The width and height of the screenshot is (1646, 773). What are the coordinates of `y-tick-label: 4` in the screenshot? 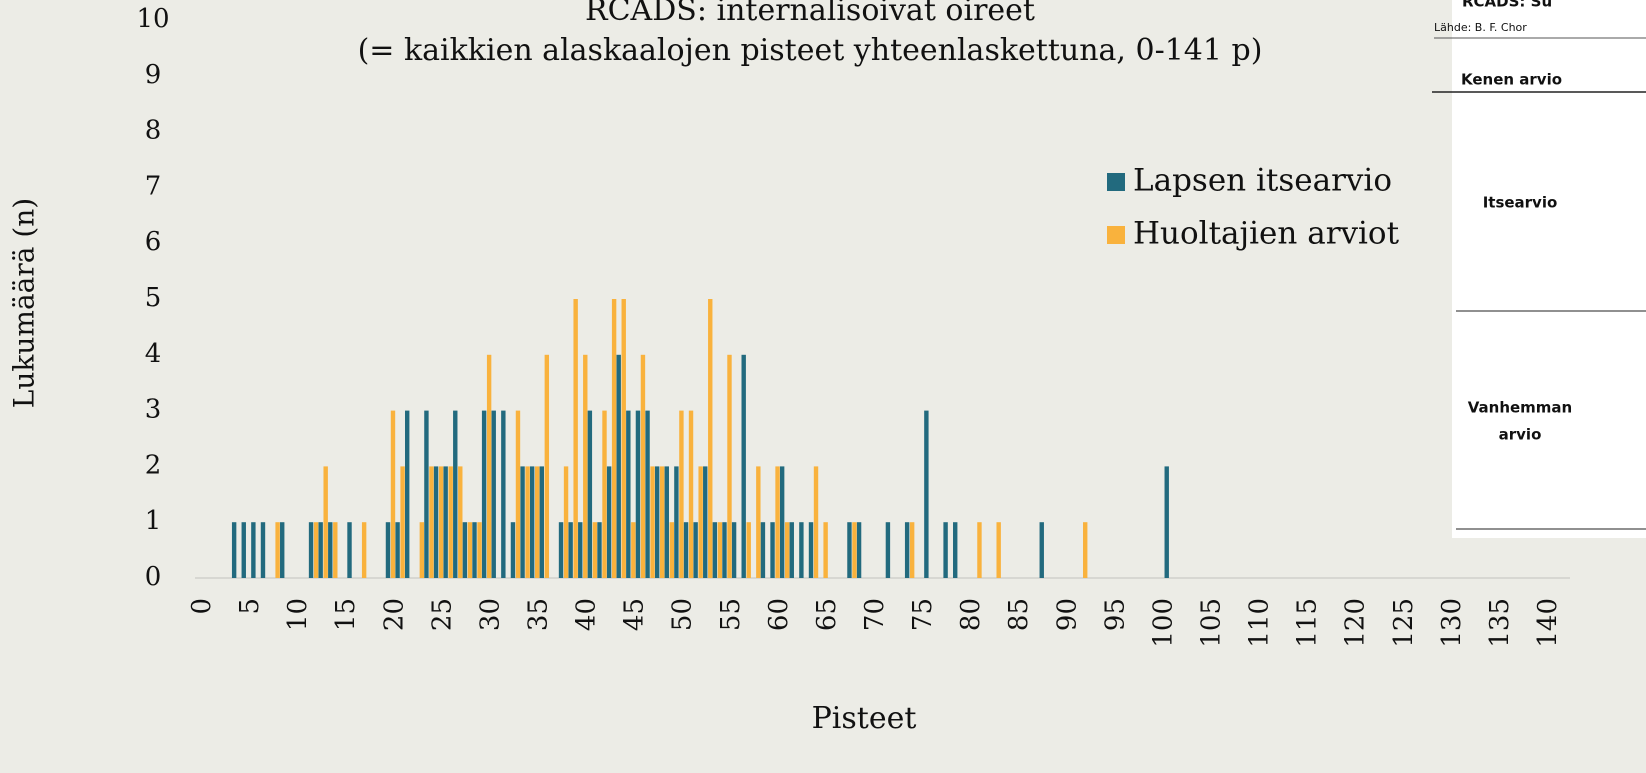 It's located at (153, 354).